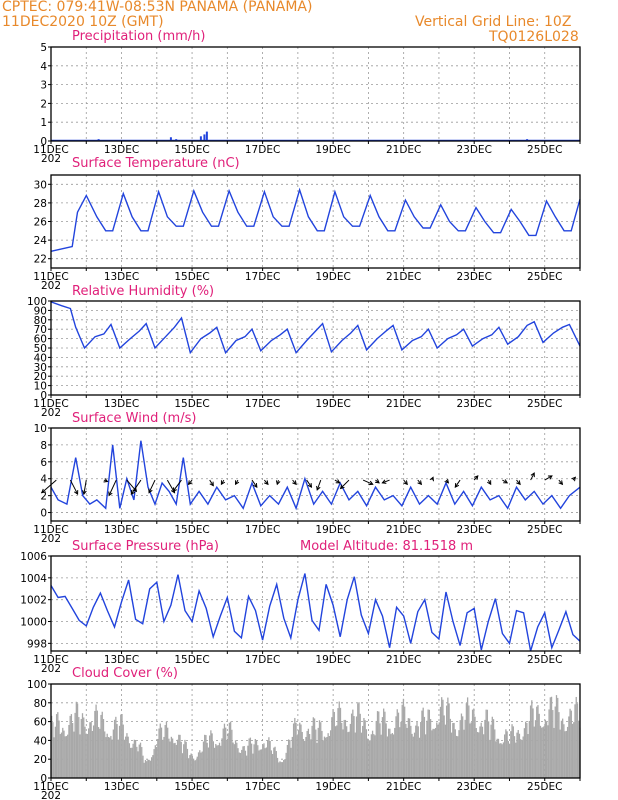 The image size is (618, 800). What do you see at coordinates (315, 603) in the screenshot?
I see `panel-frame` at bounding box center [315, 603].